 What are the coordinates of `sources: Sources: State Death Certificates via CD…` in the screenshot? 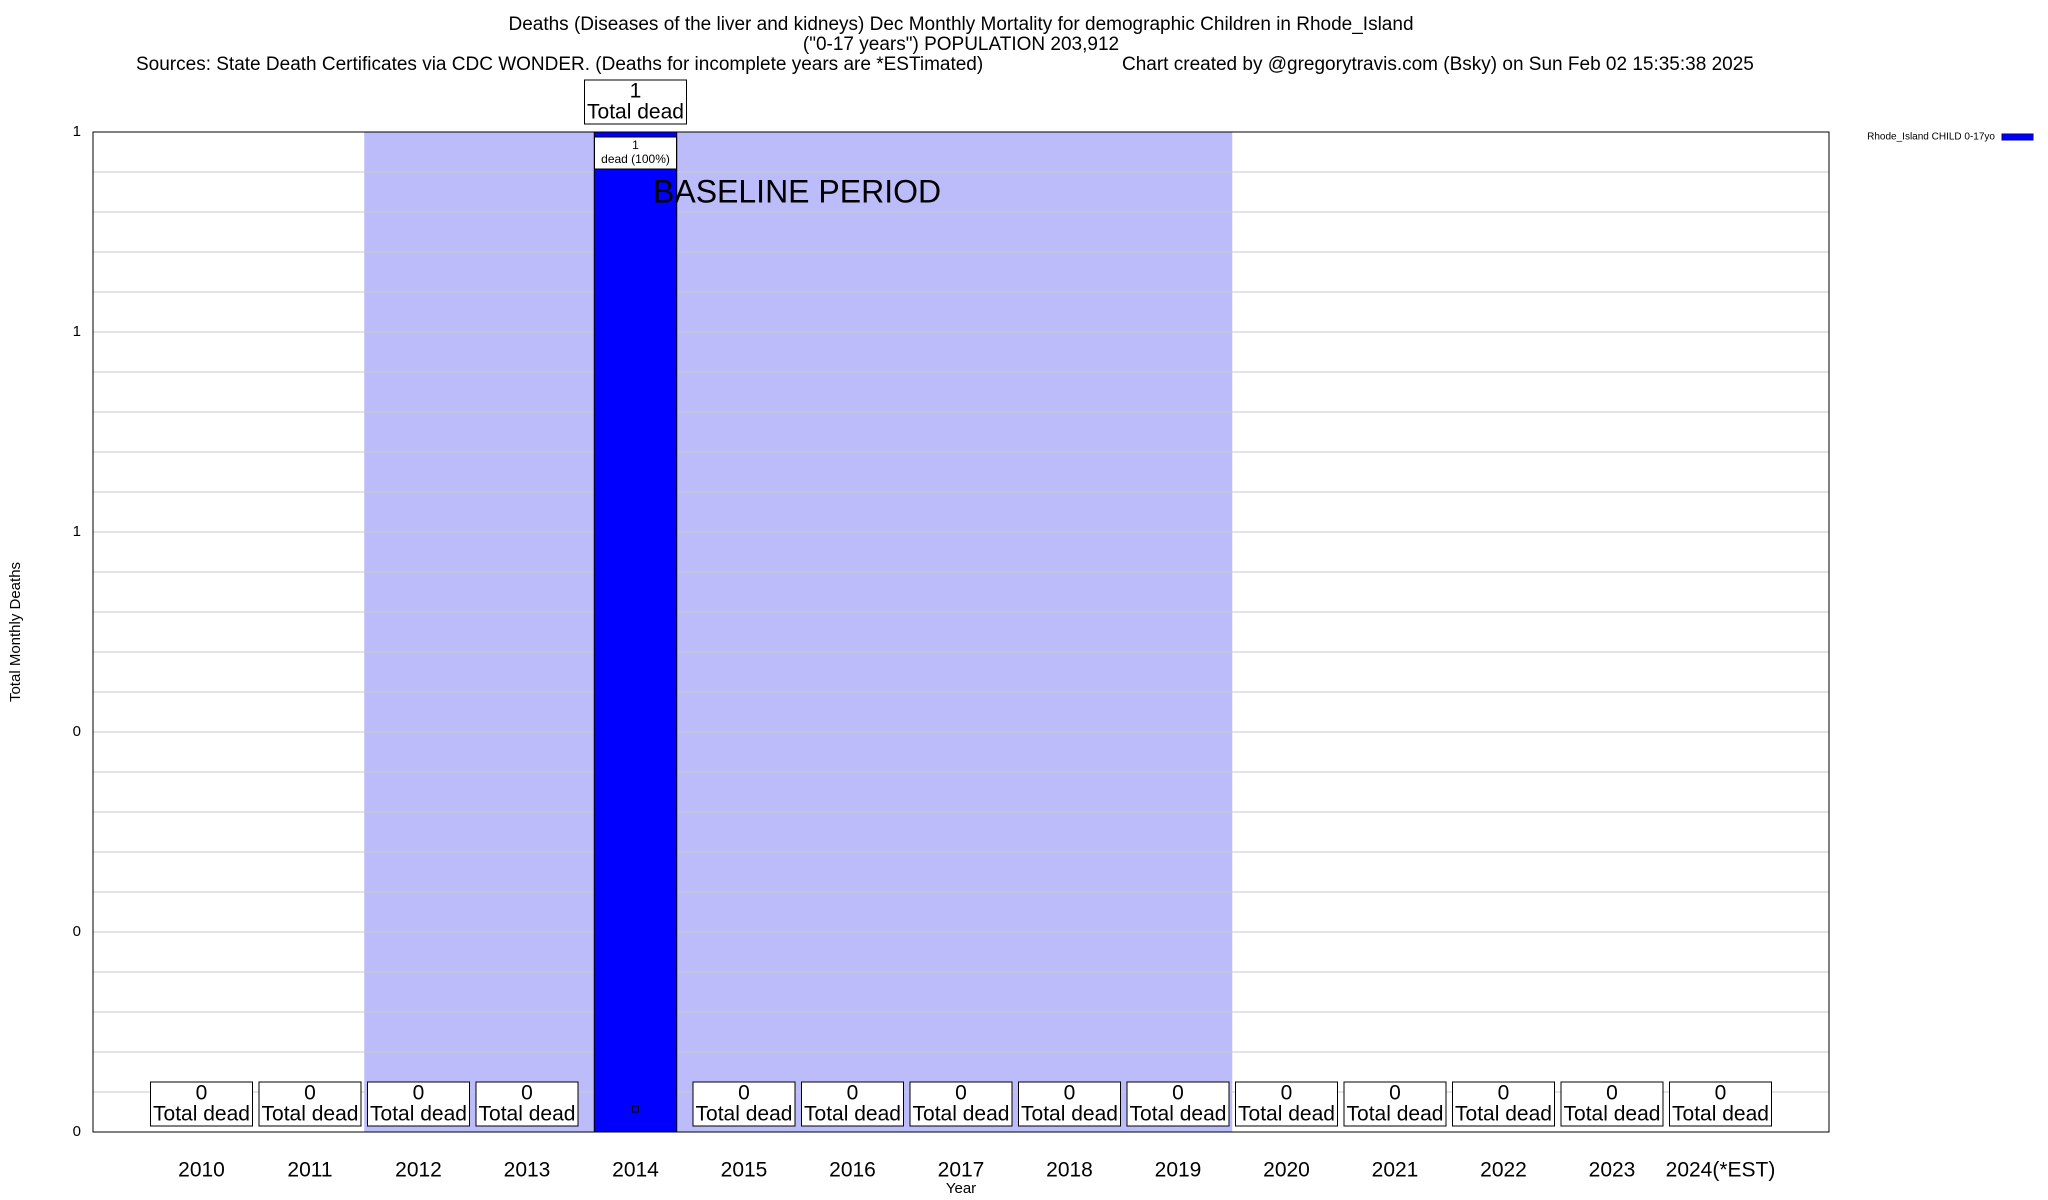 It's located at (559, 64).